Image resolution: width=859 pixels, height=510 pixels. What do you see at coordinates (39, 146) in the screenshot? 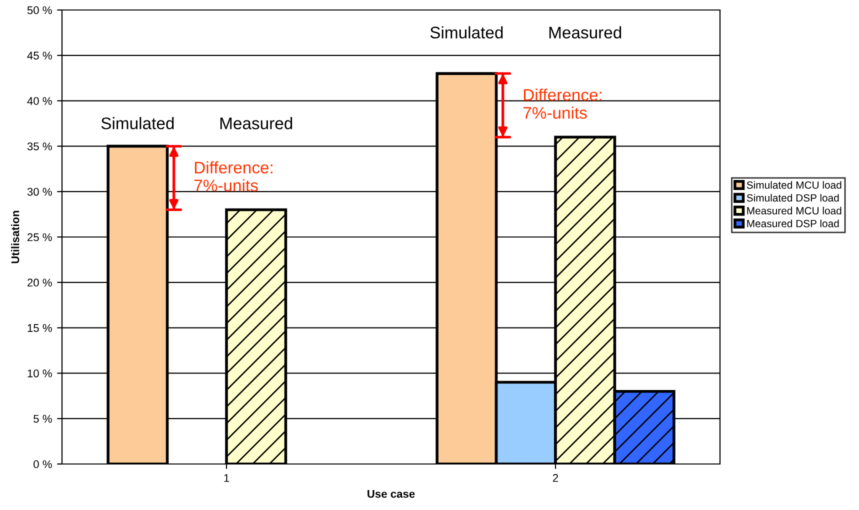
I see `y-tick-label: 35 %` at bounding box center [39, 146].